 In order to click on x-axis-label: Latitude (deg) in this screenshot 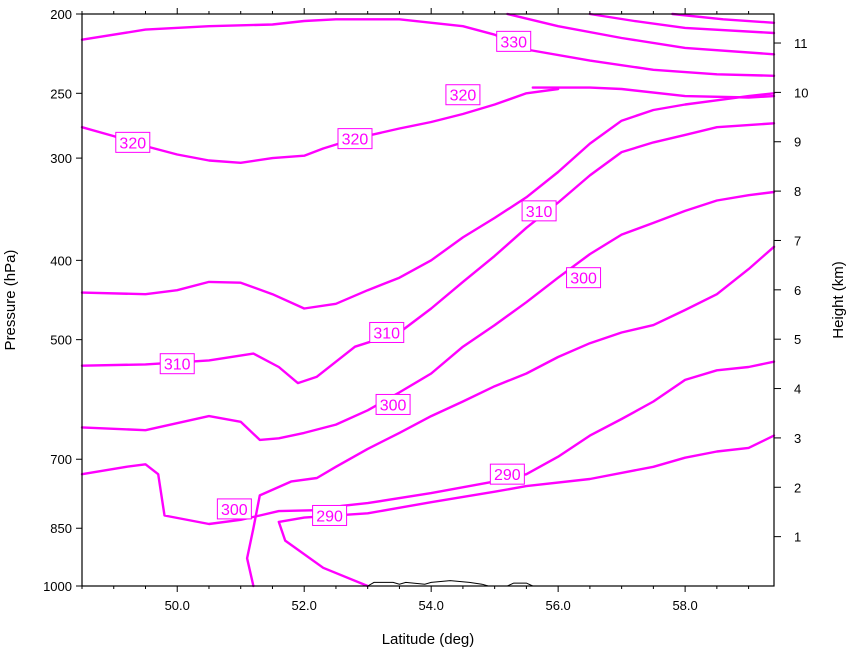, I will do `click(428, 639)`.